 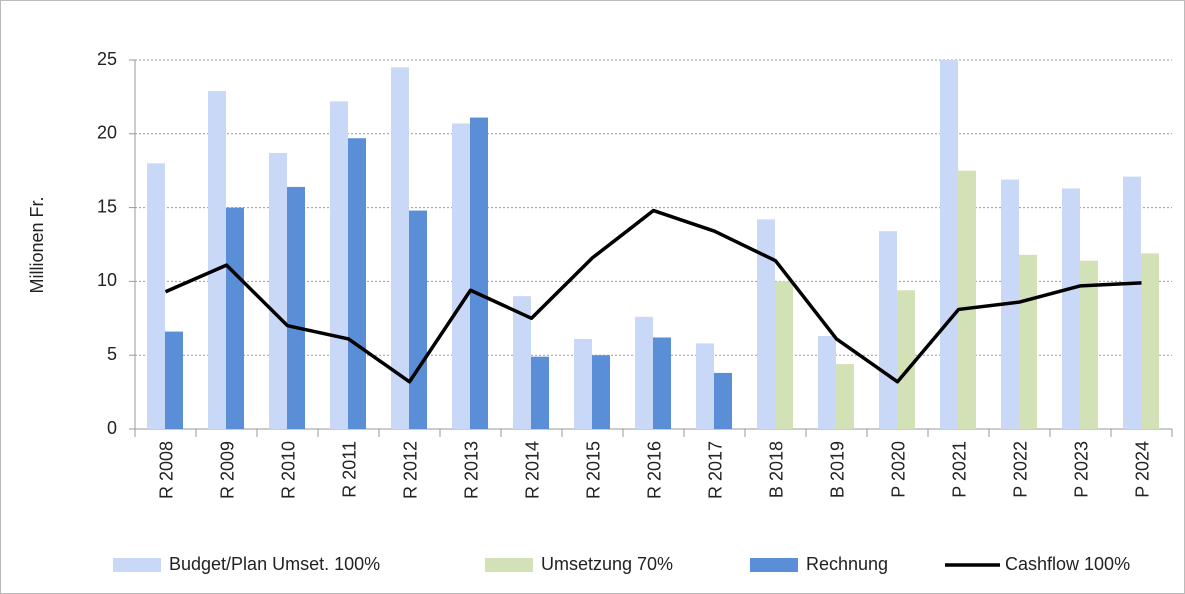 What do you see at coordinates (959, 469) in the screenshot?
I see `x-tick-label: P 2021` at bounding box center [959, 469].